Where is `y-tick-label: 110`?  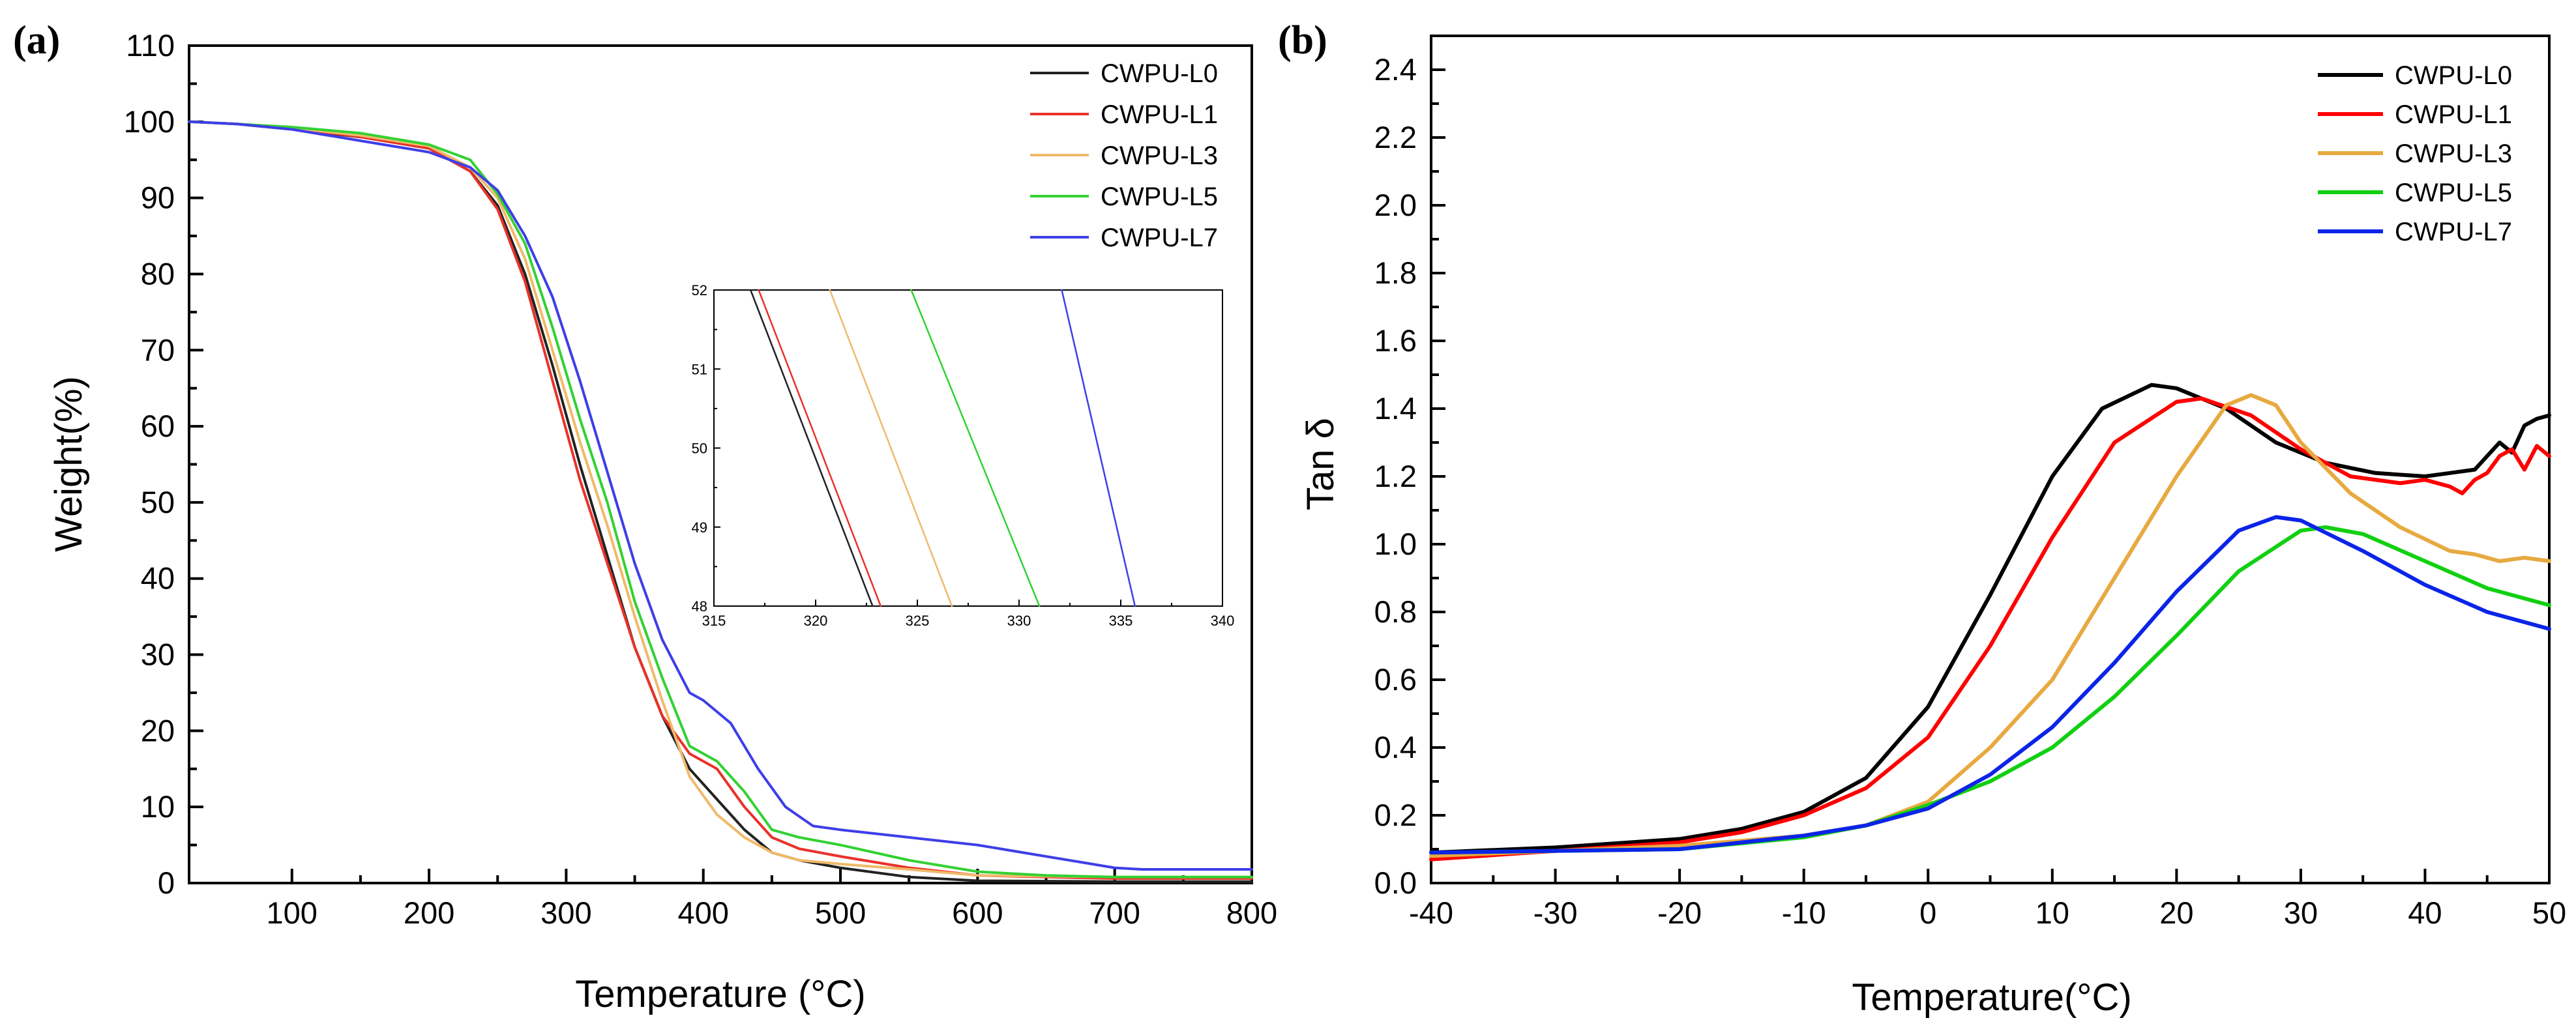
y-tick-label: 110 is located at coordinates (150, 45).